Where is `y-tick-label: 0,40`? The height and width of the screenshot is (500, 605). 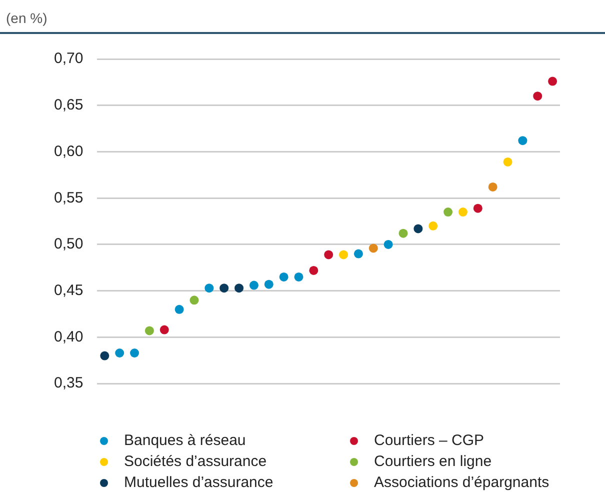
y-tick-label: 0,40 is located at coordinates (69, 337).